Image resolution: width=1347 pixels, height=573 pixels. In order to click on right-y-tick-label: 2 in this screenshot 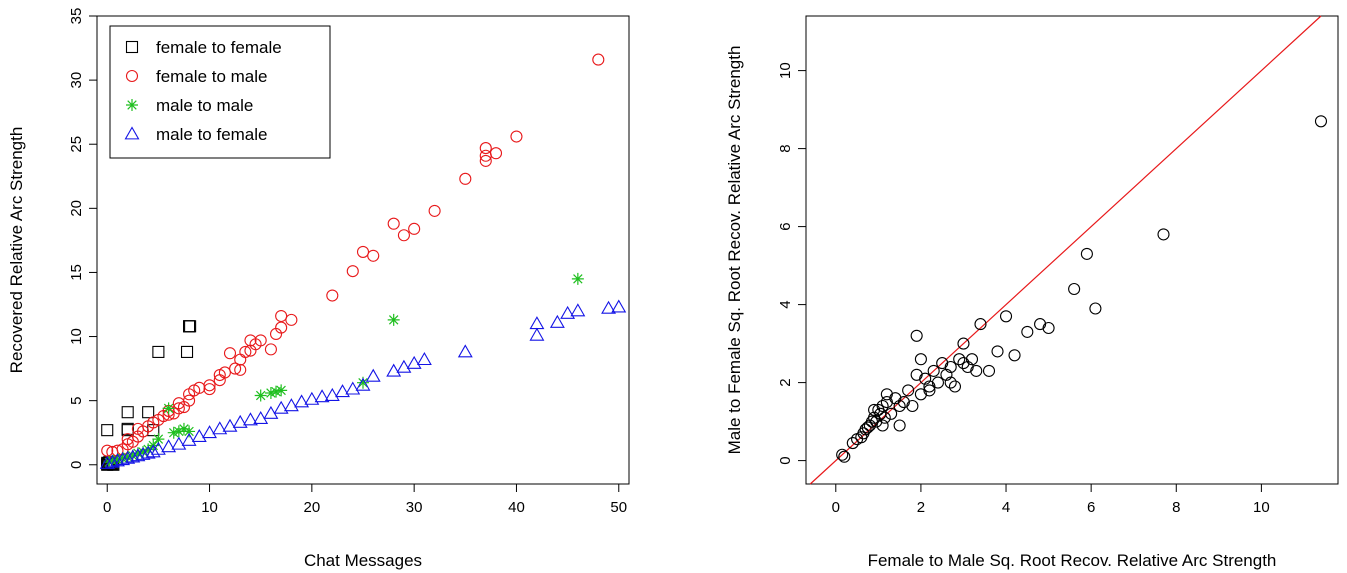, I will do `click(785, 382)`.